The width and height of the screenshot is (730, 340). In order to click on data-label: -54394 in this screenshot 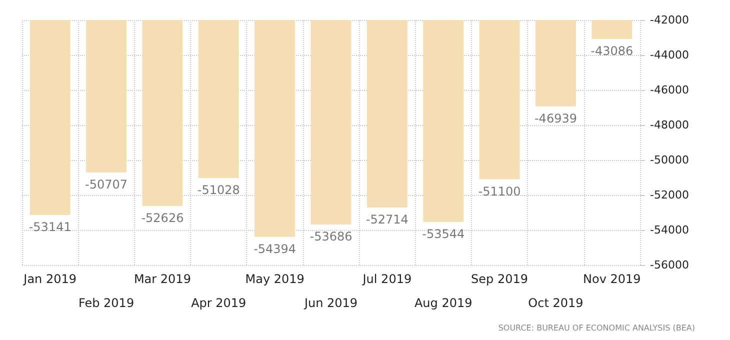, I will do `click(275, 249)`.